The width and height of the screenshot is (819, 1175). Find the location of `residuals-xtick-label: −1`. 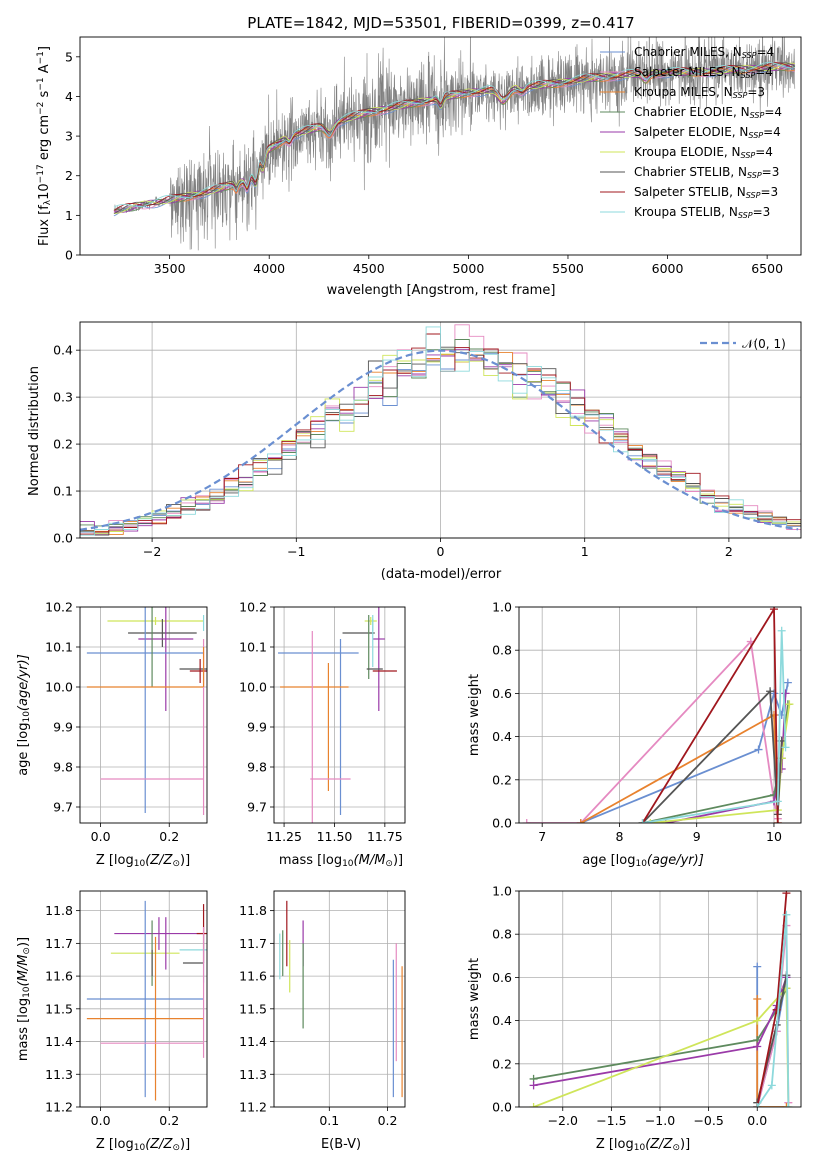

residuals-xtick-label: −1 is located at coordinates (296, 551).